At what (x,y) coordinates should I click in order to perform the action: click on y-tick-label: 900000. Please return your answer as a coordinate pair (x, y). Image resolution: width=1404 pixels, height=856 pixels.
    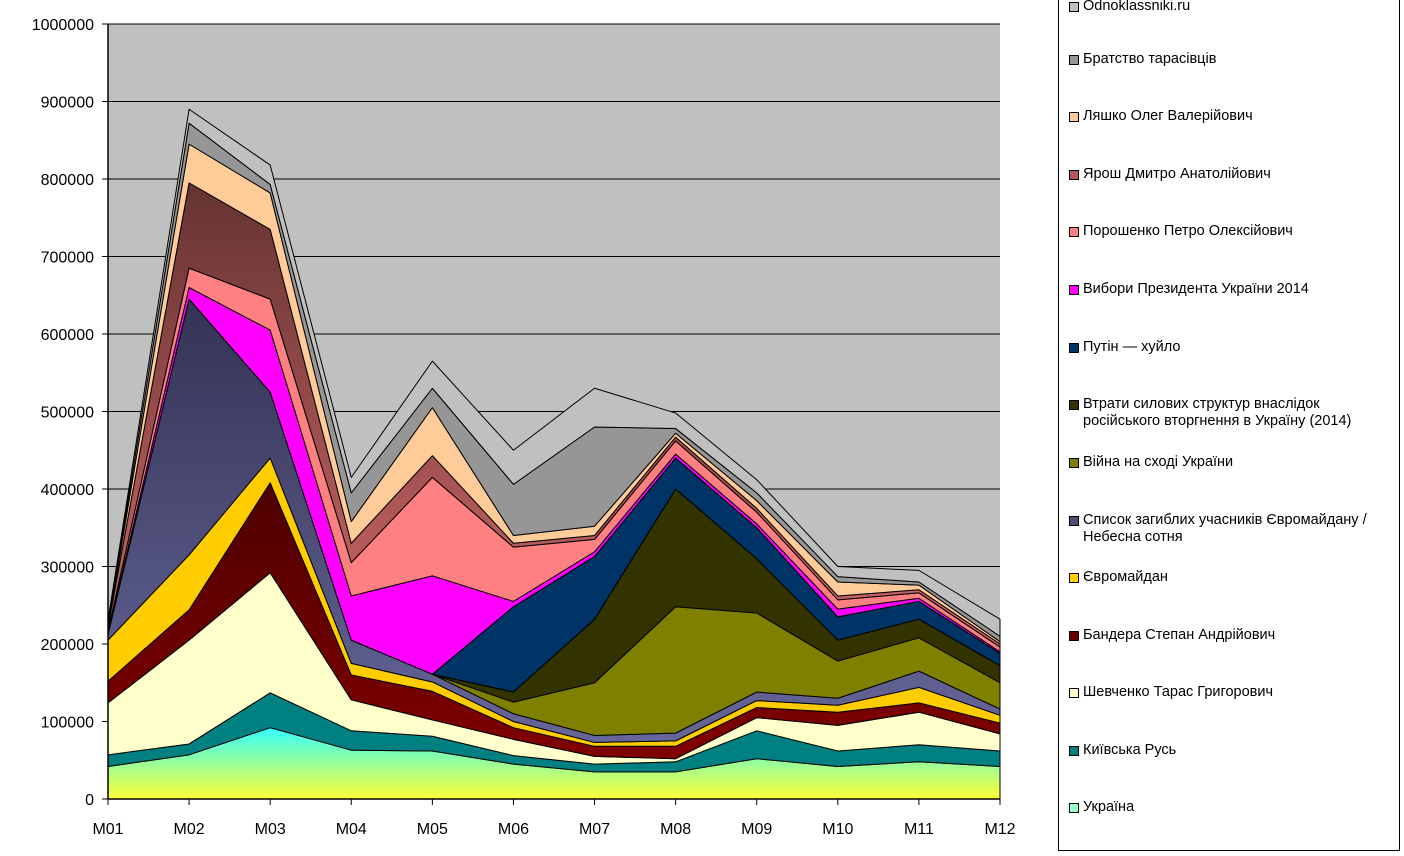
    Looking at the image, I should click on (67, 103).